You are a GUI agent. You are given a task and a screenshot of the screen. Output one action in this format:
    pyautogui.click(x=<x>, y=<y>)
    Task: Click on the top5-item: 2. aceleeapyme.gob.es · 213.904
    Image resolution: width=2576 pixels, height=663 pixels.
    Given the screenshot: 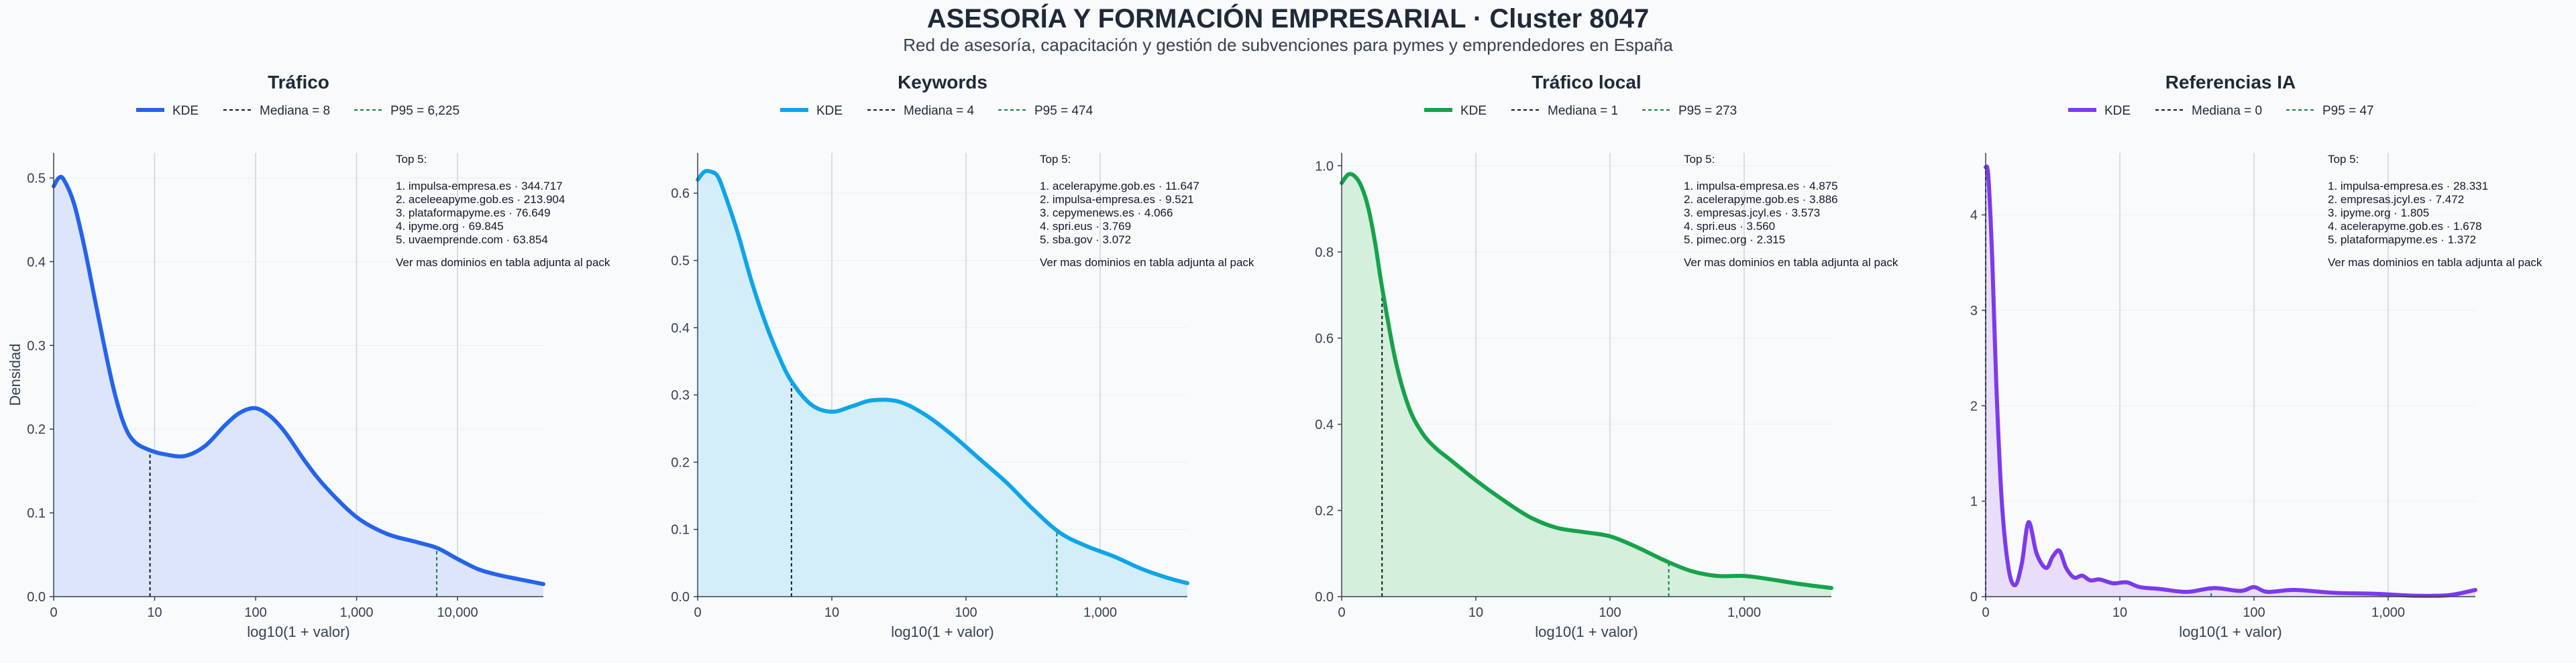 What is the action you would take?
    pyautogui.click(x=480, y=200)
    